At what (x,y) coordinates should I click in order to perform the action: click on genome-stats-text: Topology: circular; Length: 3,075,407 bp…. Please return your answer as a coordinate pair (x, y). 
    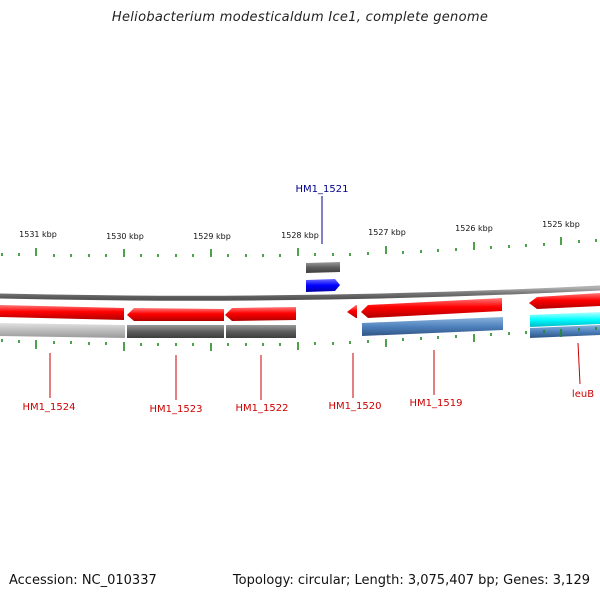
    Looking at the image, I should click on (411, 580).